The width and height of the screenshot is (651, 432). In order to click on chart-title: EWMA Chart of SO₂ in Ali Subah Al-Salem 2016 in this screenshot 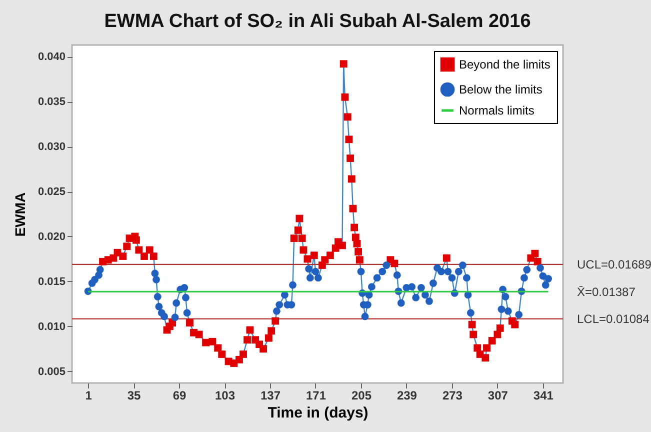, I will do `click(317, 21)`.